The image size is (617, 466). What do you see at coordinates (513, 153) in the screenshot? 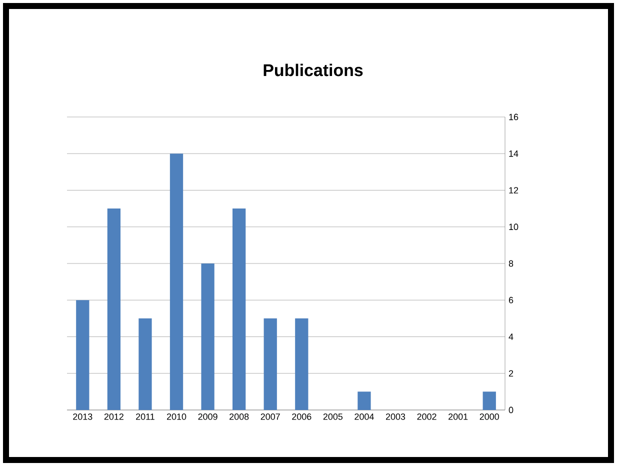
I see `y-tick-label: 14` at bounding box center [513, 153].